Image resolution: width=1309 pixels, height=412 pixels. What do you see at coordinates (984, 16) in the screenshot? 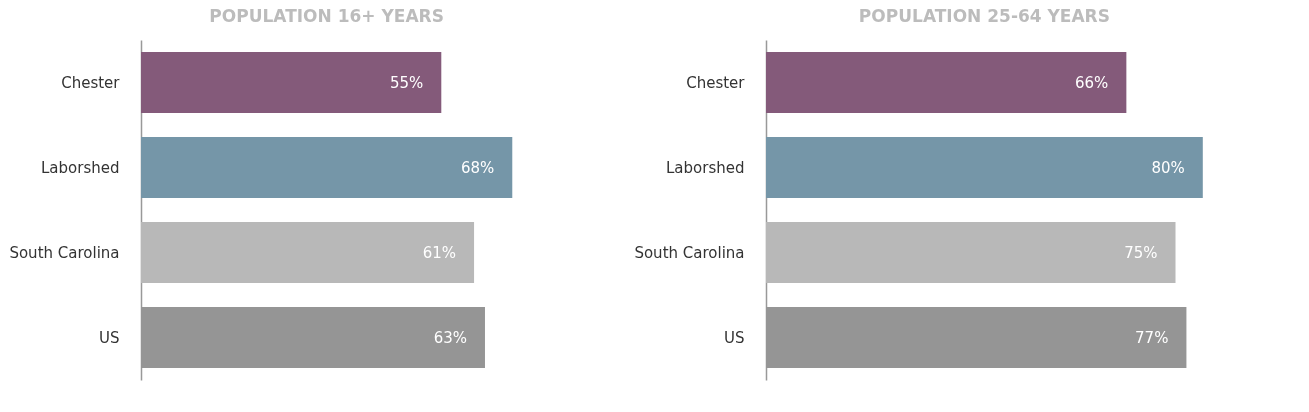
I see `chart-title: POPULATION 25-64 YEARS` at bounding box center [984, 16].